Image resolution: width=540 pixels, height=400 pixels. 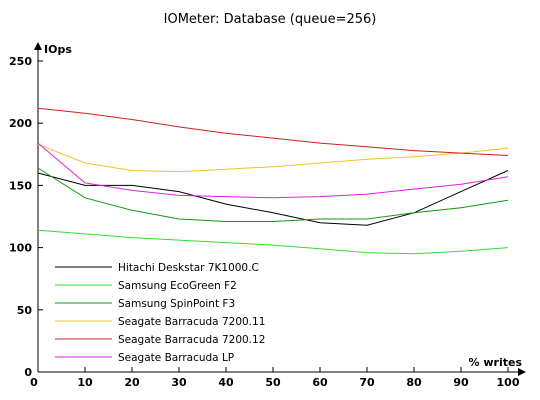 I want to click on y-axis-label: IOps, so click(x=58, y=49).